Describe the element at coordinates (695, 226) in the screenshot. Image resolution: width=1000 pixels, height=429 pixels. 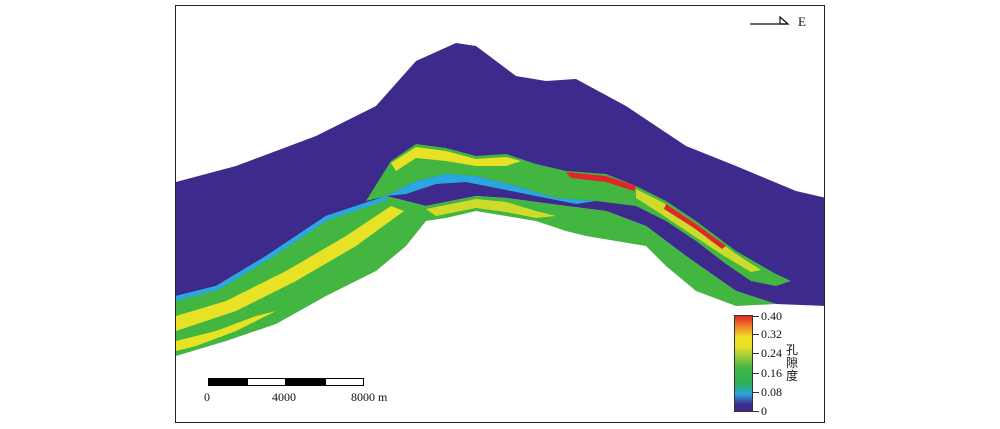
I see `upper-band-red-east` at that location.